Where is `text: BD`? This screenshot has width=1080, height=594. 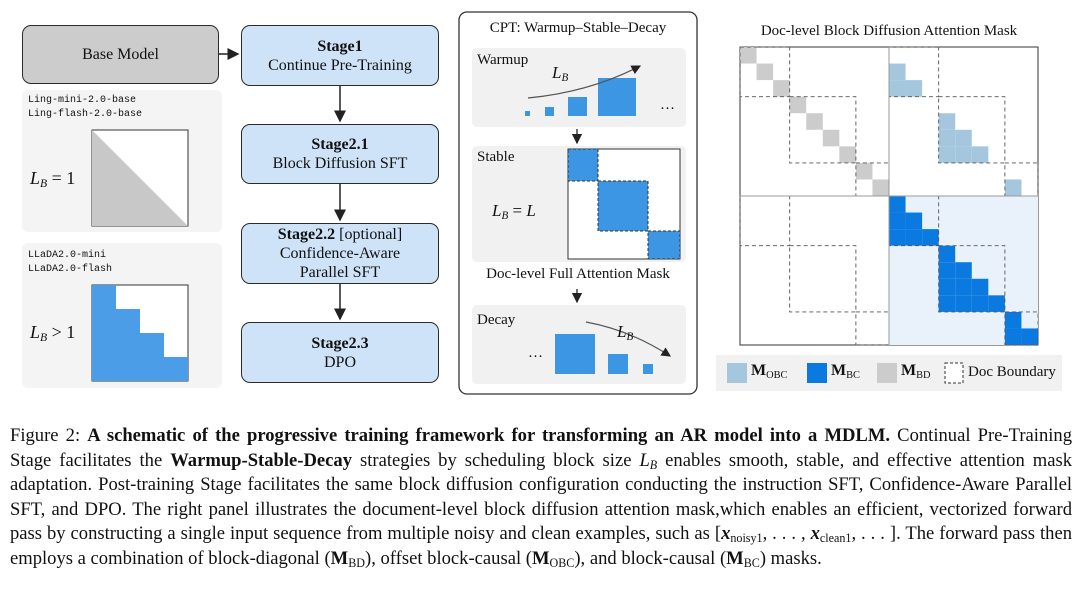
text: BD is located at coordinates (357, 562).